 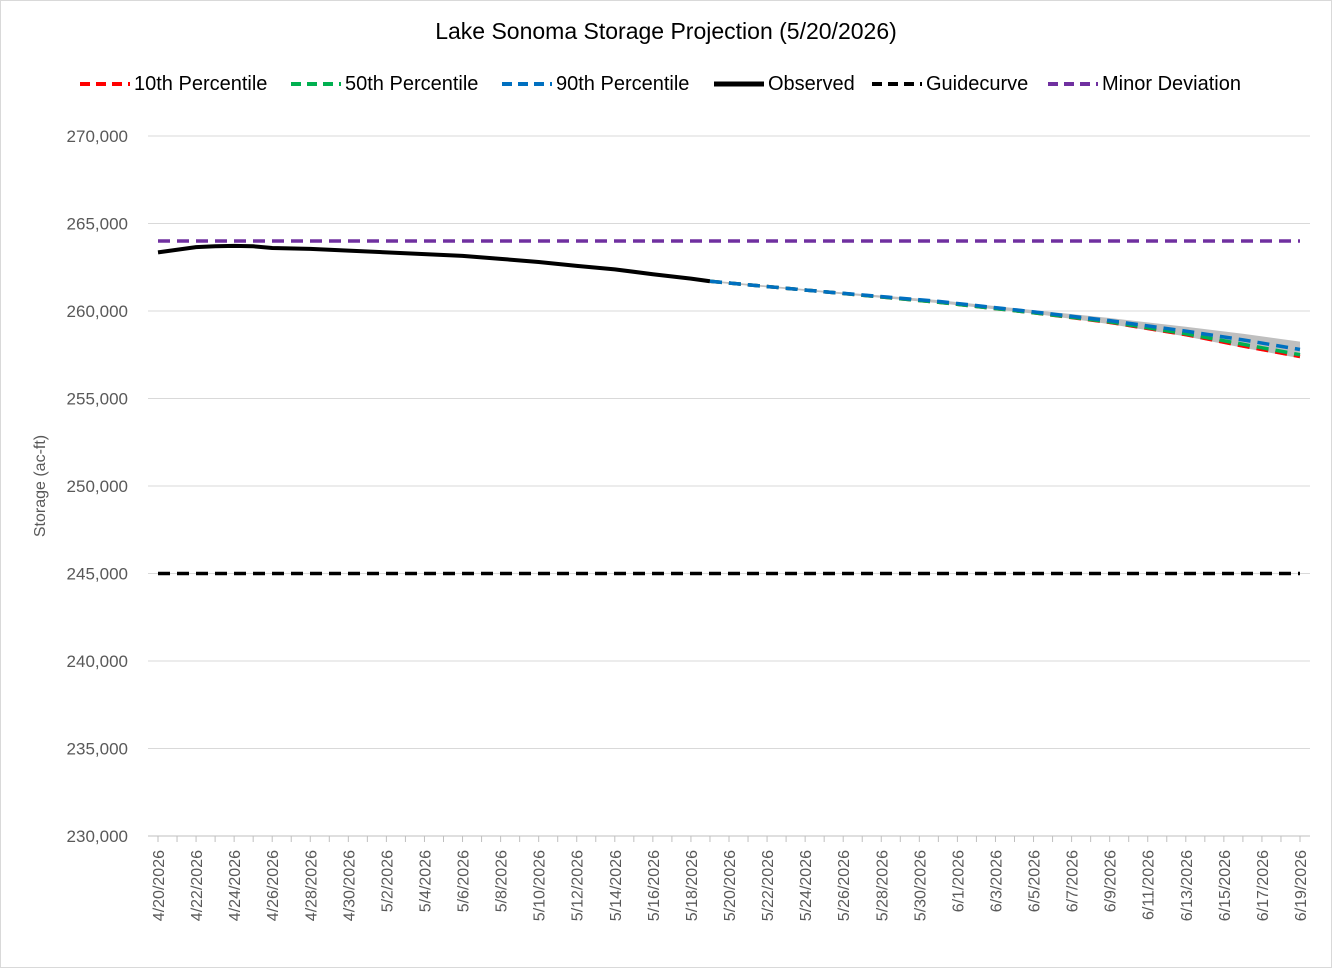 What do you see at coordinates (920, 885) in the screenshot?
I see `x-tick-label: 5/30/2026` at bounding box center [920, 885].